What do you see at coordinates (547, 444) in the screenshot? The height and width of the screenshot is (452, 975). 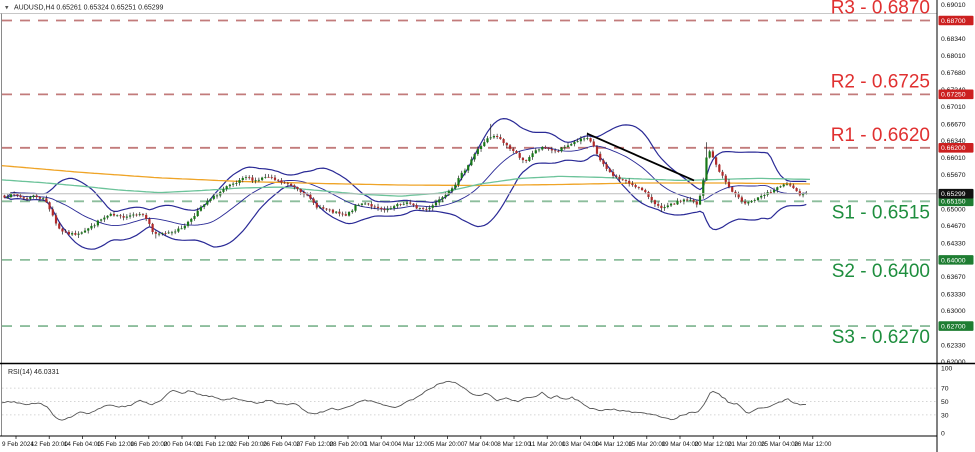 I see `x-axis-label: 11 Mar 20:00` at bounding box center [547, 444].